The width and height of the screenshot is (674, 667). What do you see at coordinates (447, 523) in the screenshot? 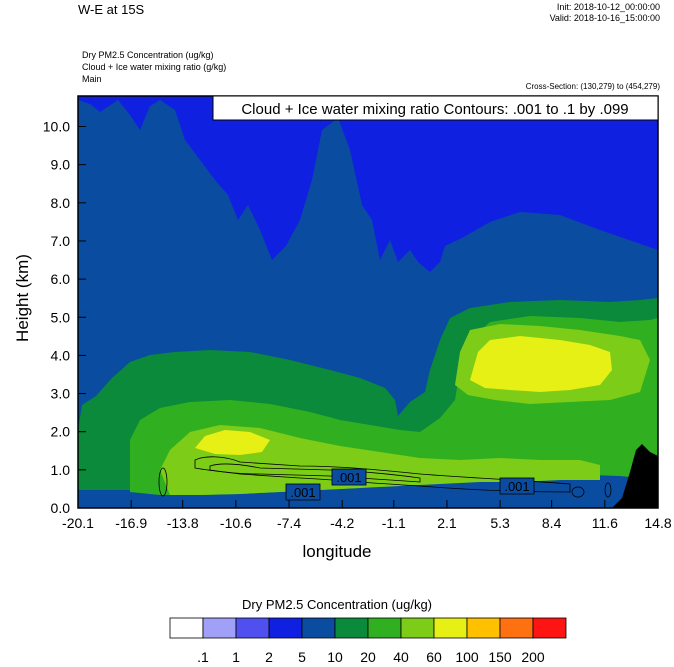
I see `x-tick-label: 2.1` at bounding box center [447, 523].